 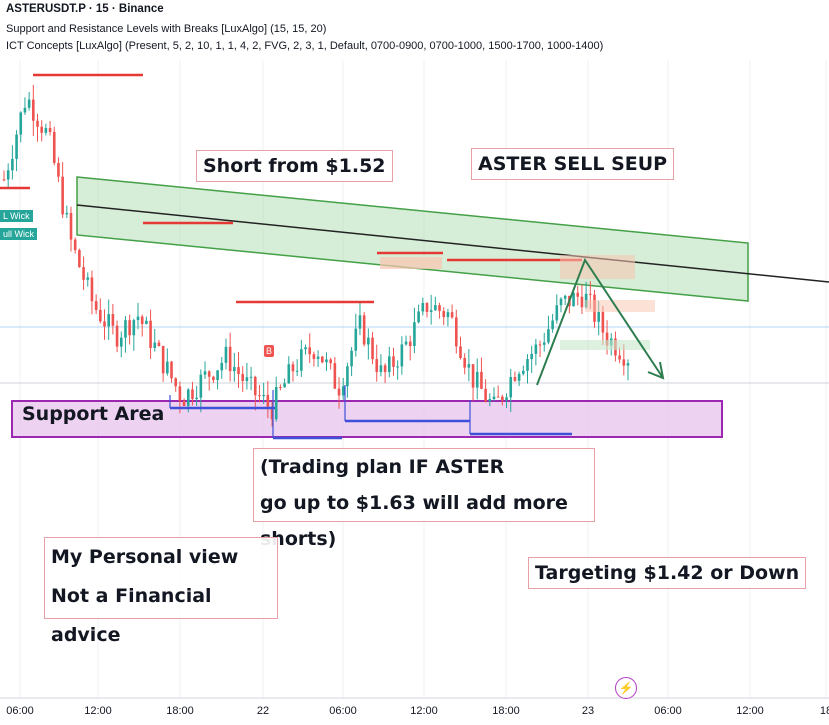 What do you see at coordinates (452, 243) in the screenshot?
I see `trend-line` at bounding box center [452, 243].